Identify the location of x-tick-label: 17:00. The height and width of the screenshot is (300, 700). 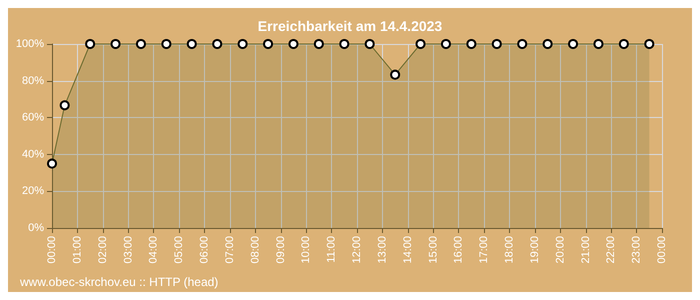
(484, 250).